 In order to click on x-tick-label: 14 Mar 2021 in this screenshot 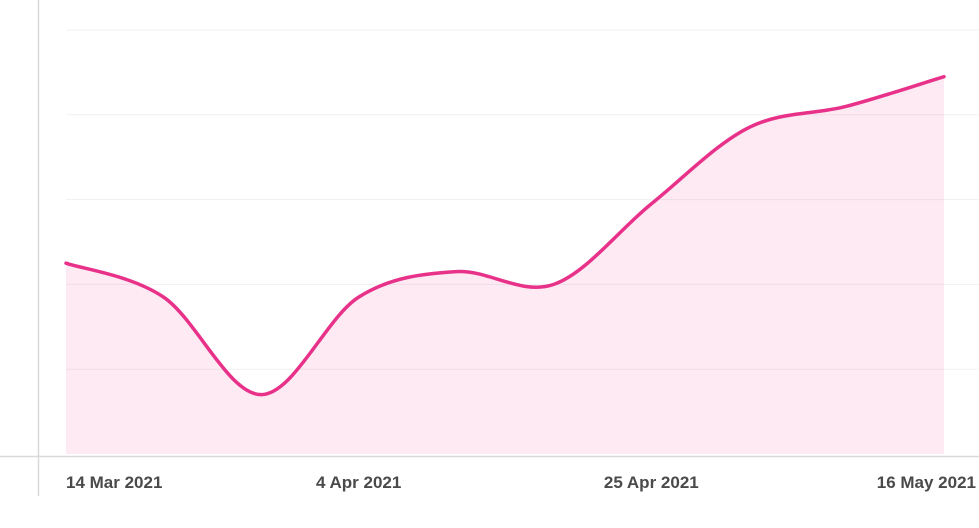, I will do `click(114, 482)`.